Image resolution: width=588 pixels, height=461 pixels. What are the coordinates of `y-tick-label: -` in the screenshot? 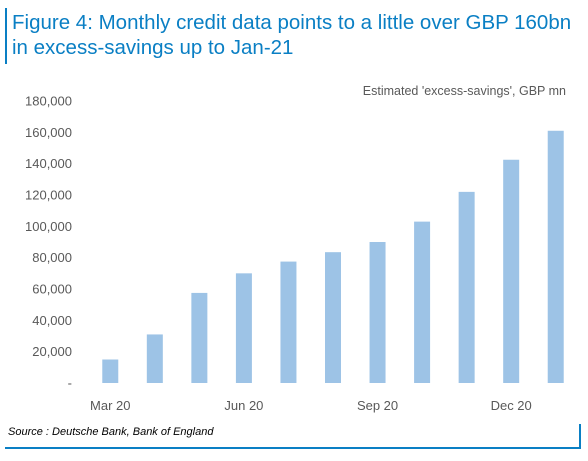 It's located at (70, 383).